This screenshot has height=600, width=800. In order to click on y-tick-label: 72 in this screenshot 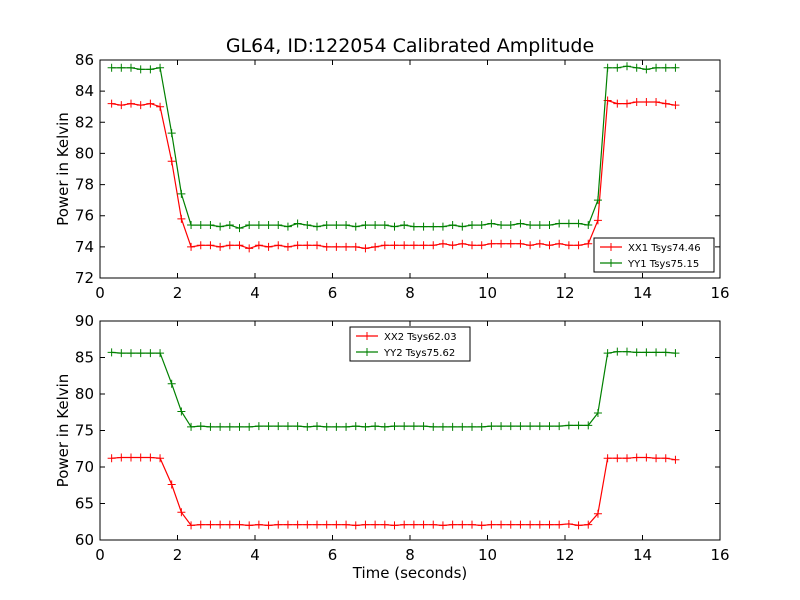, I will do `click(84, 278)`.